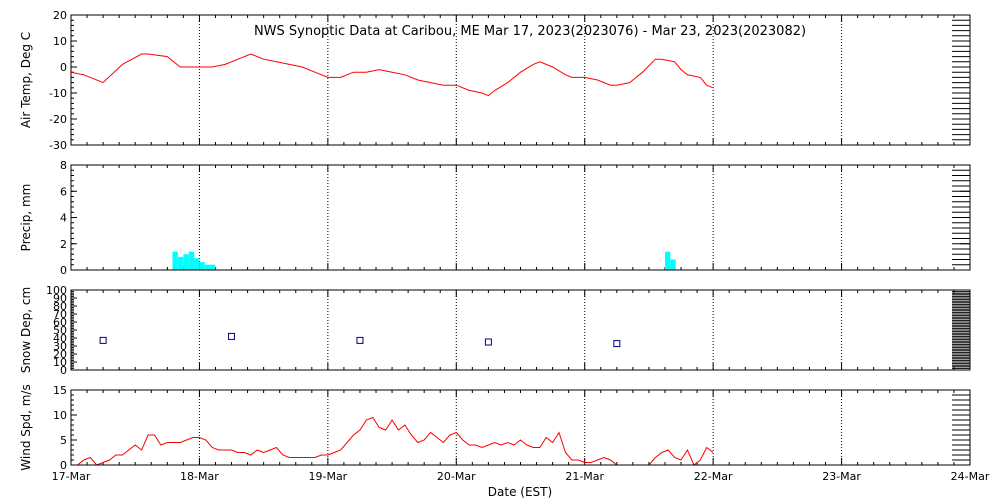 Image resolution: width=1000 pixels, height=500 pixels. What do you see at coordinates (63, 218) in the screenshot?
I see `y-tick-label: 4` at bounding box center [63, 218].